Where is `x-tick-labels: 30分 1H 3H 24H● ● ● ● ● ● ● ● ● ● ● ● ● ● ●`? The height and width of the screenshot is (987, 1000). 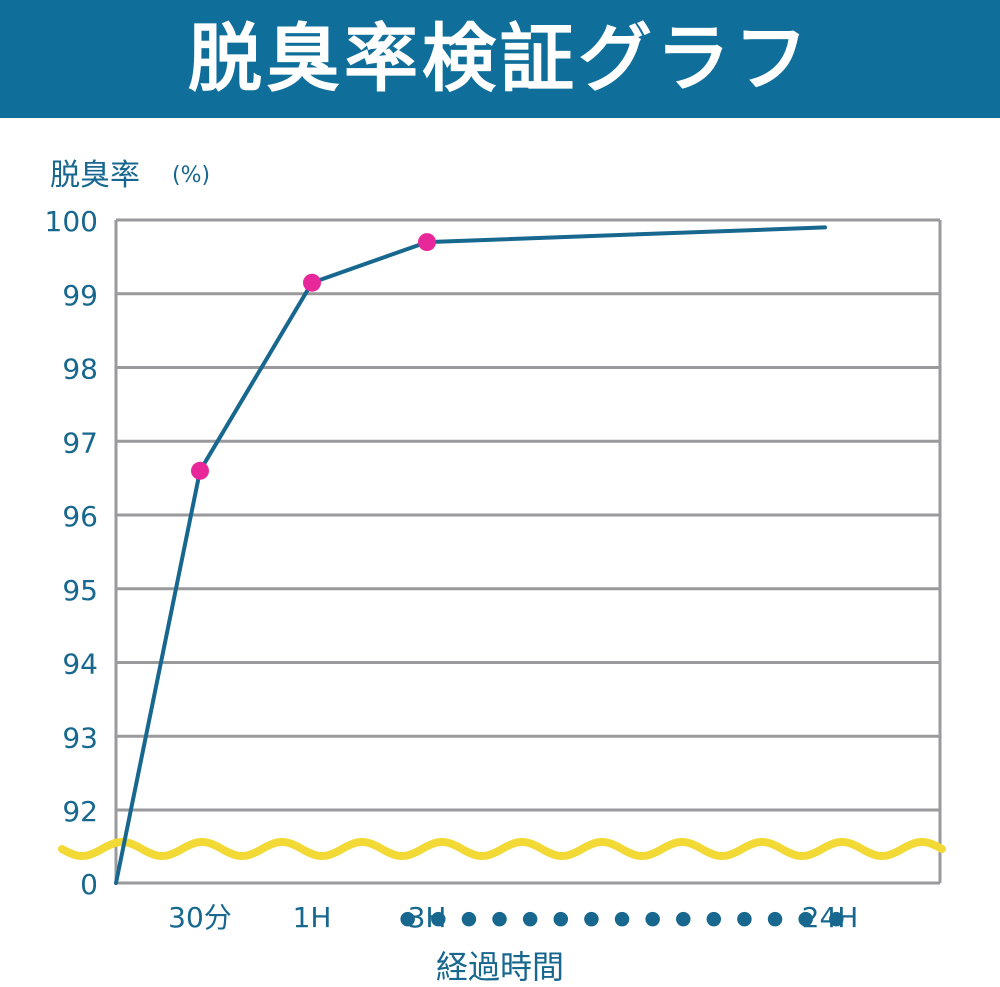 x-tick-labels: 30分 1H 3H 24H● ● ● ● ● ● ● ● ● ● ● ● ● ● ● is located at coordinates (513, 917).